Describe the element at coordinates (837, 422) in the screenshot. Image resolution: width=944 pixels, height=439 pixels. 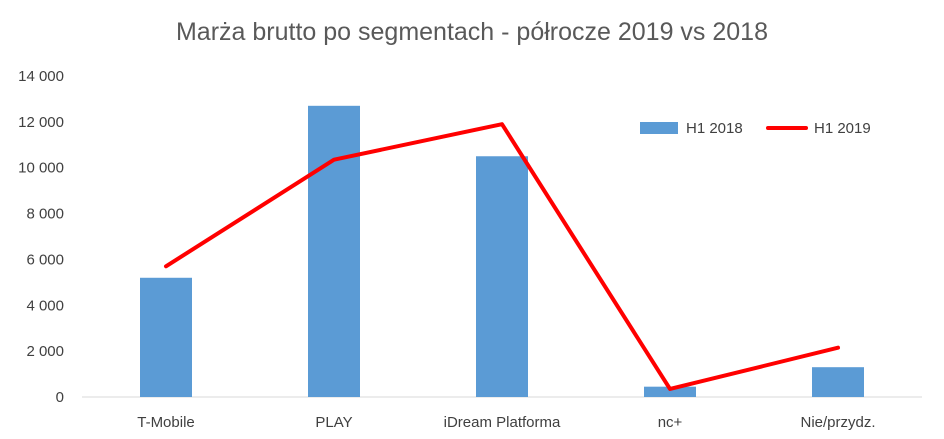
I see `x-tick-label: Nie/przydz.` at that location.